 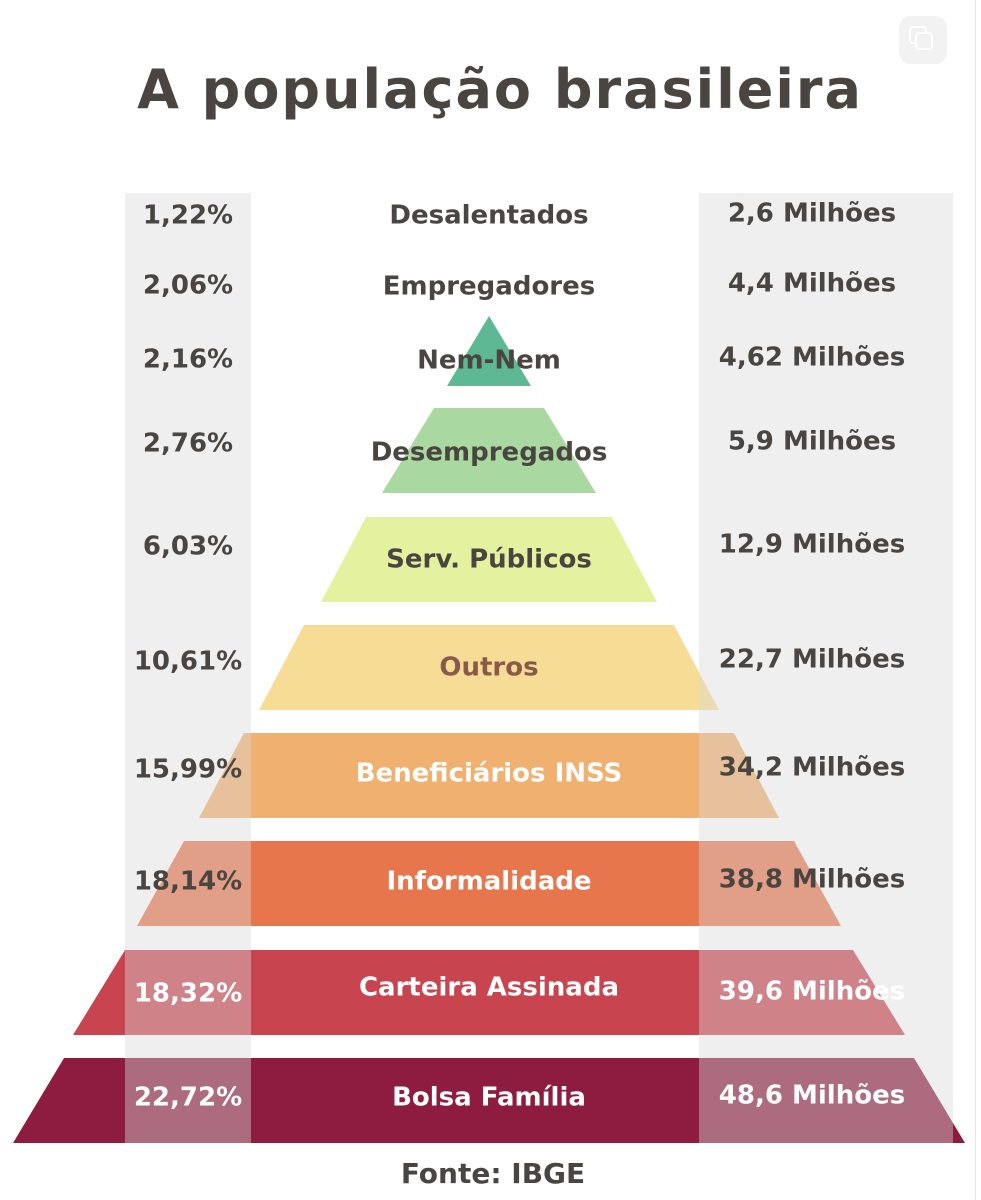 I want to click on value-label-informalidade: 38,8 Milhões, so click(x=812, y=880).